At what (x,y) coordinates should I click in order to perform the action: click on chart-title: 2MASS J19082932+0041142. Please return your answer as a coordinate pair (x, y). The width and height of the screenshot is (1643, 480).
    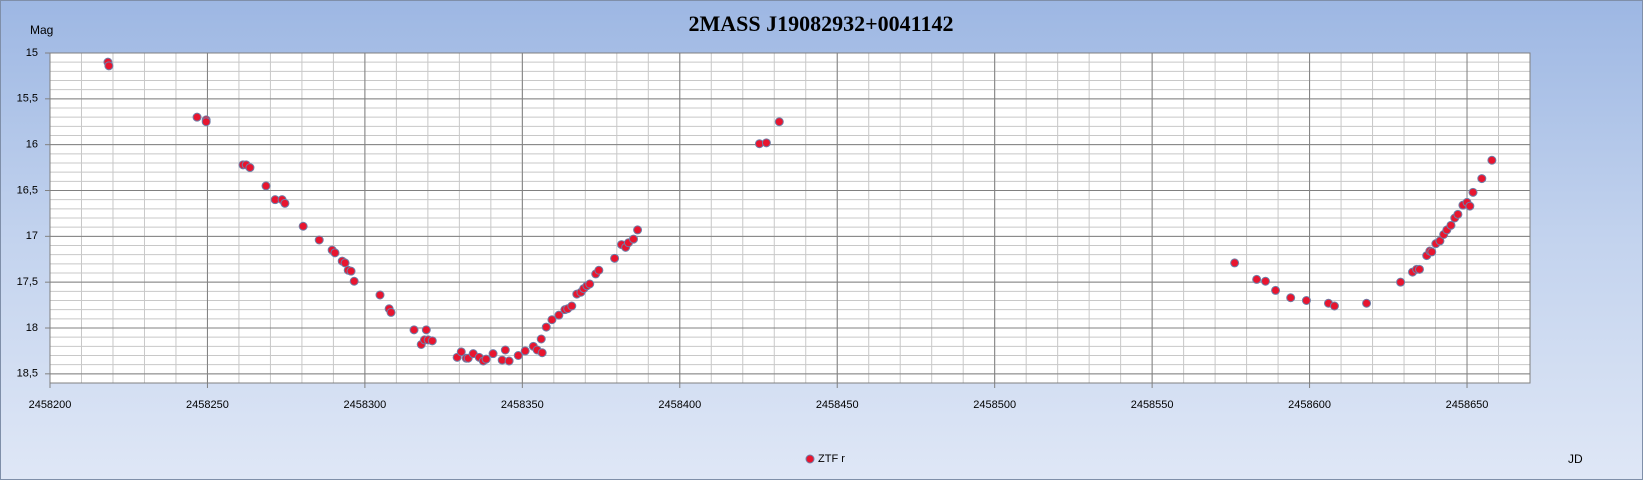
    Looking at the image, I should click on (821, 23).